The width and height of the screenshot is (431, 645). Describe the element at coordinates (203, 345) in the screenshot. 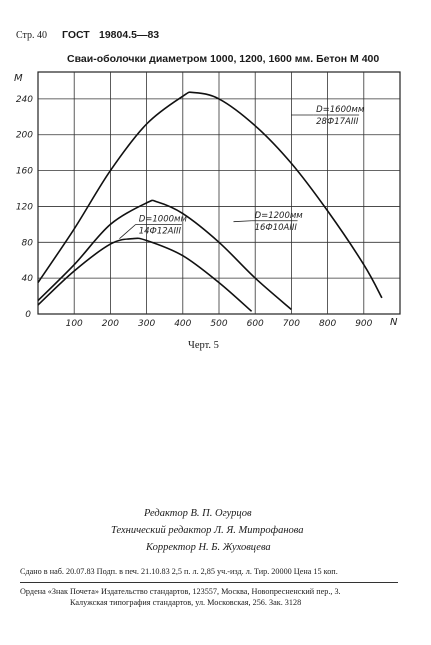

I see `figure-caption: Черт. 5` at that location.